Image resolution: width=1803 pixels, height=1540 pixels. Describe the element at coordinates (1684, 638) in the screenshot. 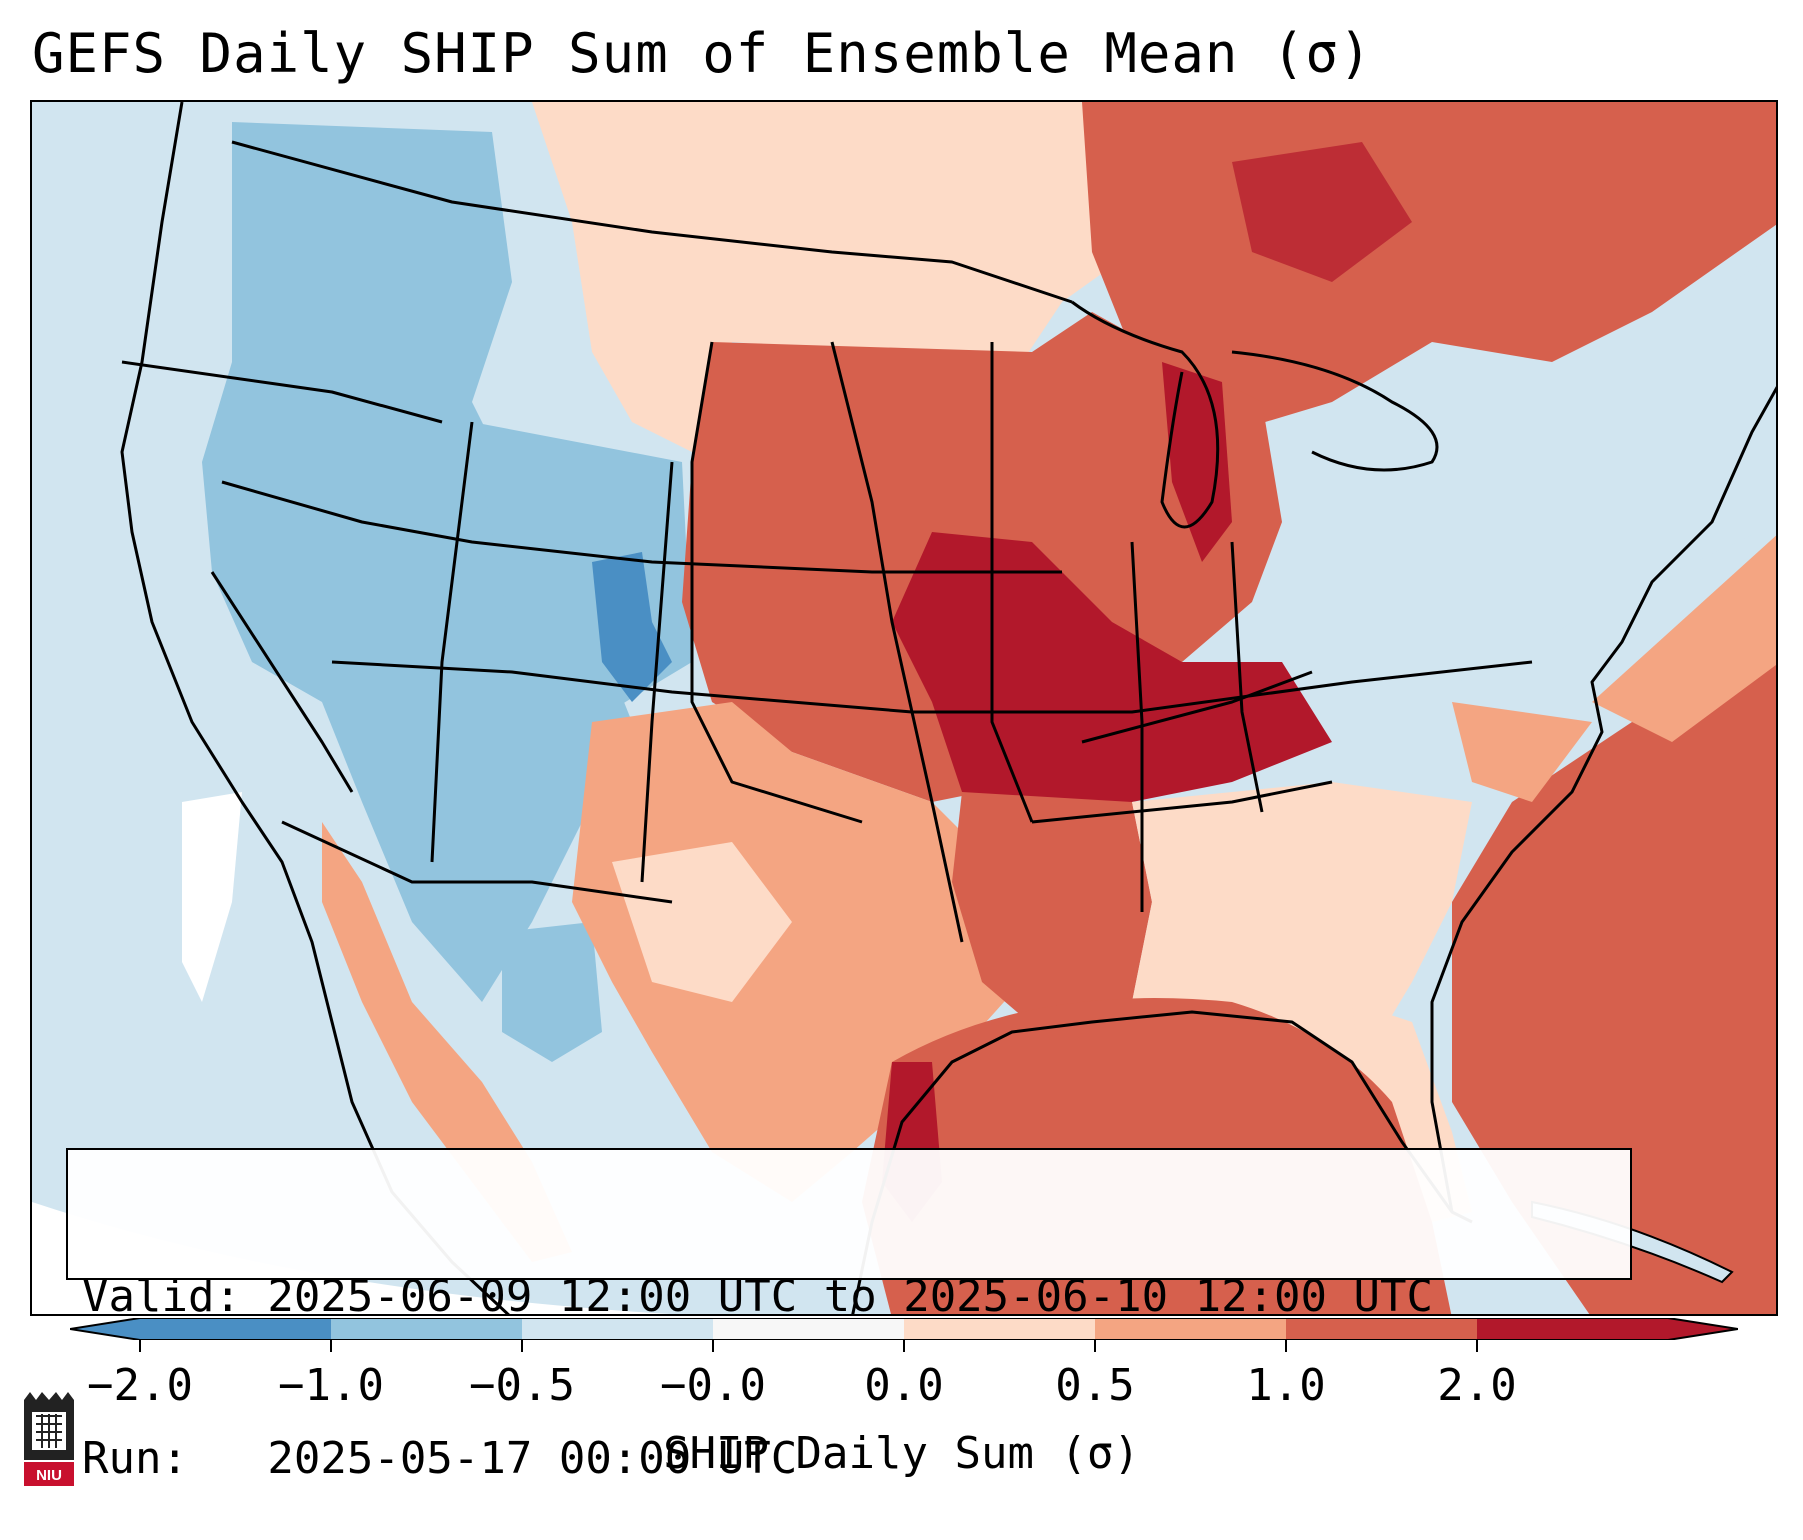

I see `atlantic-north` at that location.